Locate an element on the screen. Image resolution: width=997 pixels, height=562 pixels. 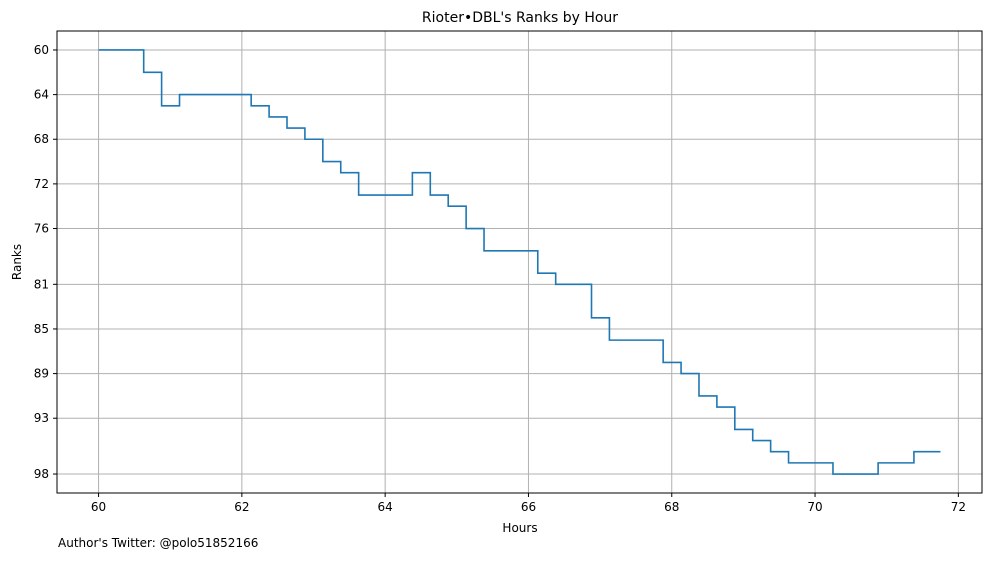
y-tick-label: 72 is located at coordinates (41, 184).